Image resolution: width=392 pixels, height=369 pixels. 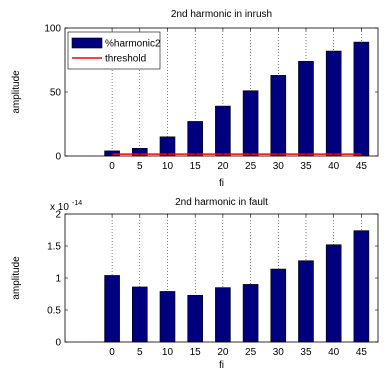 What do you see at coordinates (87, 43) in the screenshot?
I see `legend-swatch-bar` at bounding box center [87, 43].